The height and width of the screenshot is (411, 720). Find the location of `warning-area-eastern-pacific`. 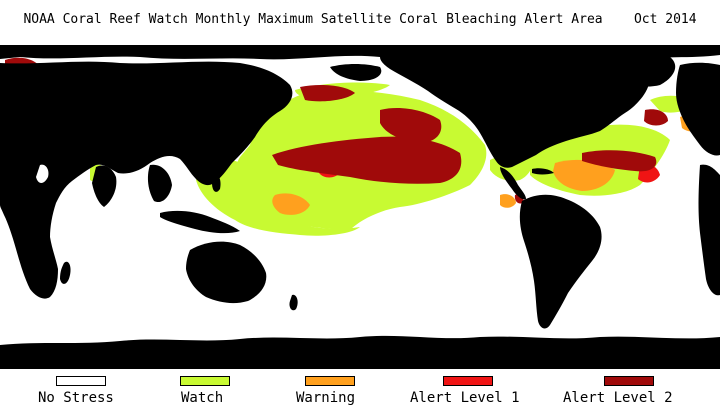

warning-area-eastern-pacific is located at coordinates (508, 201).